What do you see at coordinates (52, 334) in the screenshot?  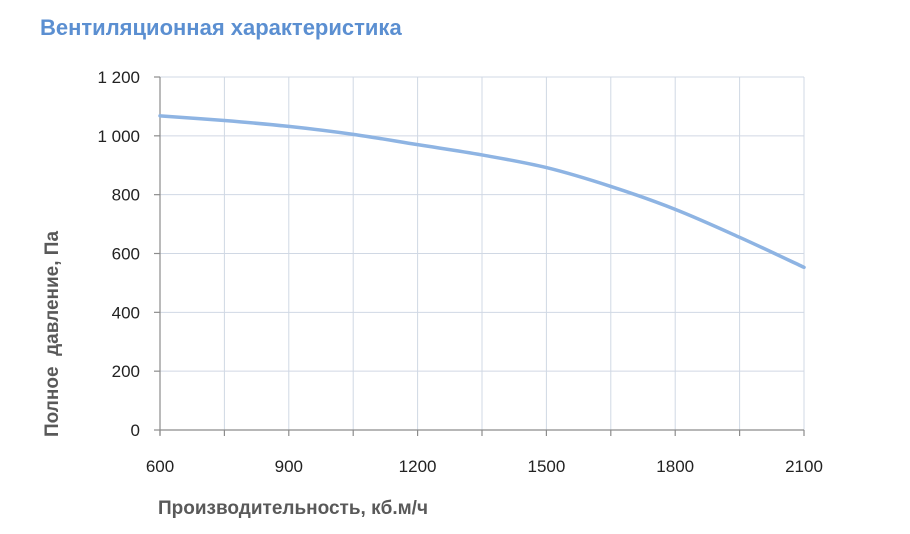 I see `y-axis-title: Полное давление, Па` at bounding box center [52, 334].